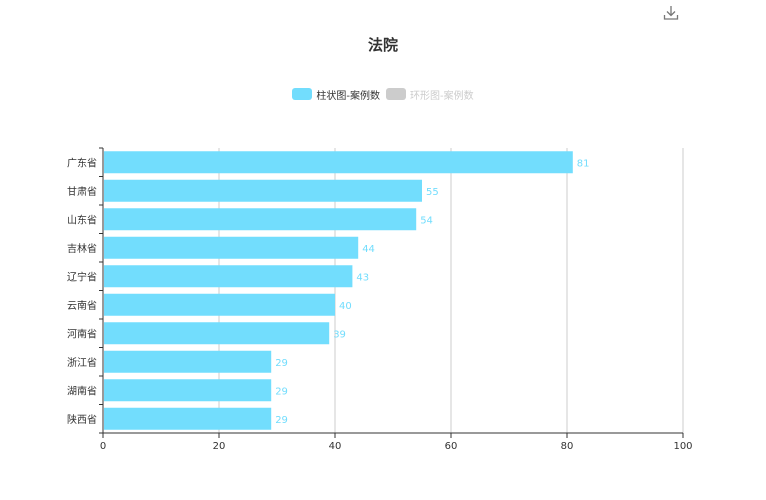 This screenshot has width=766, height=500. Describe the element at coordinates (368, 249) in the screenshot. I see `data-label: 44` at that location.